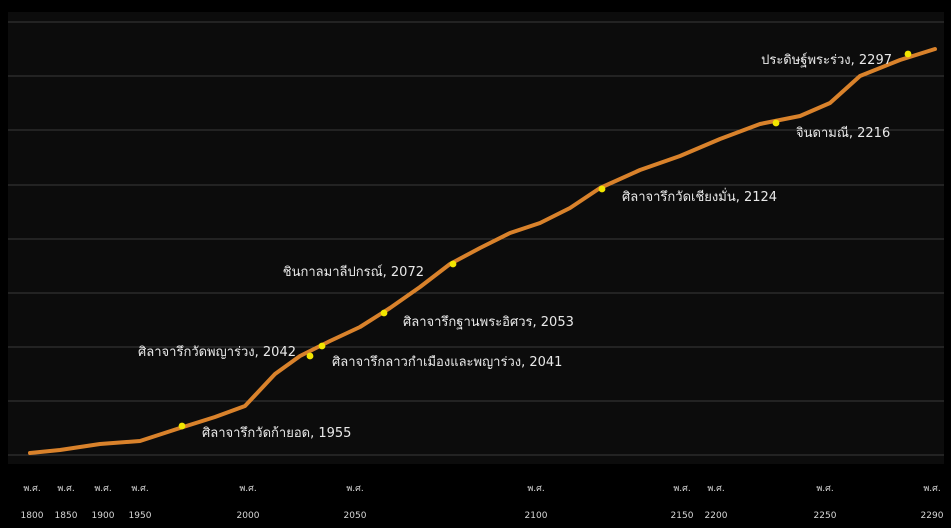  What do you see at coordinates (932, 516) in the screenshot?
I see `x-tick-label: 2290` at bounding box center [932, 516].